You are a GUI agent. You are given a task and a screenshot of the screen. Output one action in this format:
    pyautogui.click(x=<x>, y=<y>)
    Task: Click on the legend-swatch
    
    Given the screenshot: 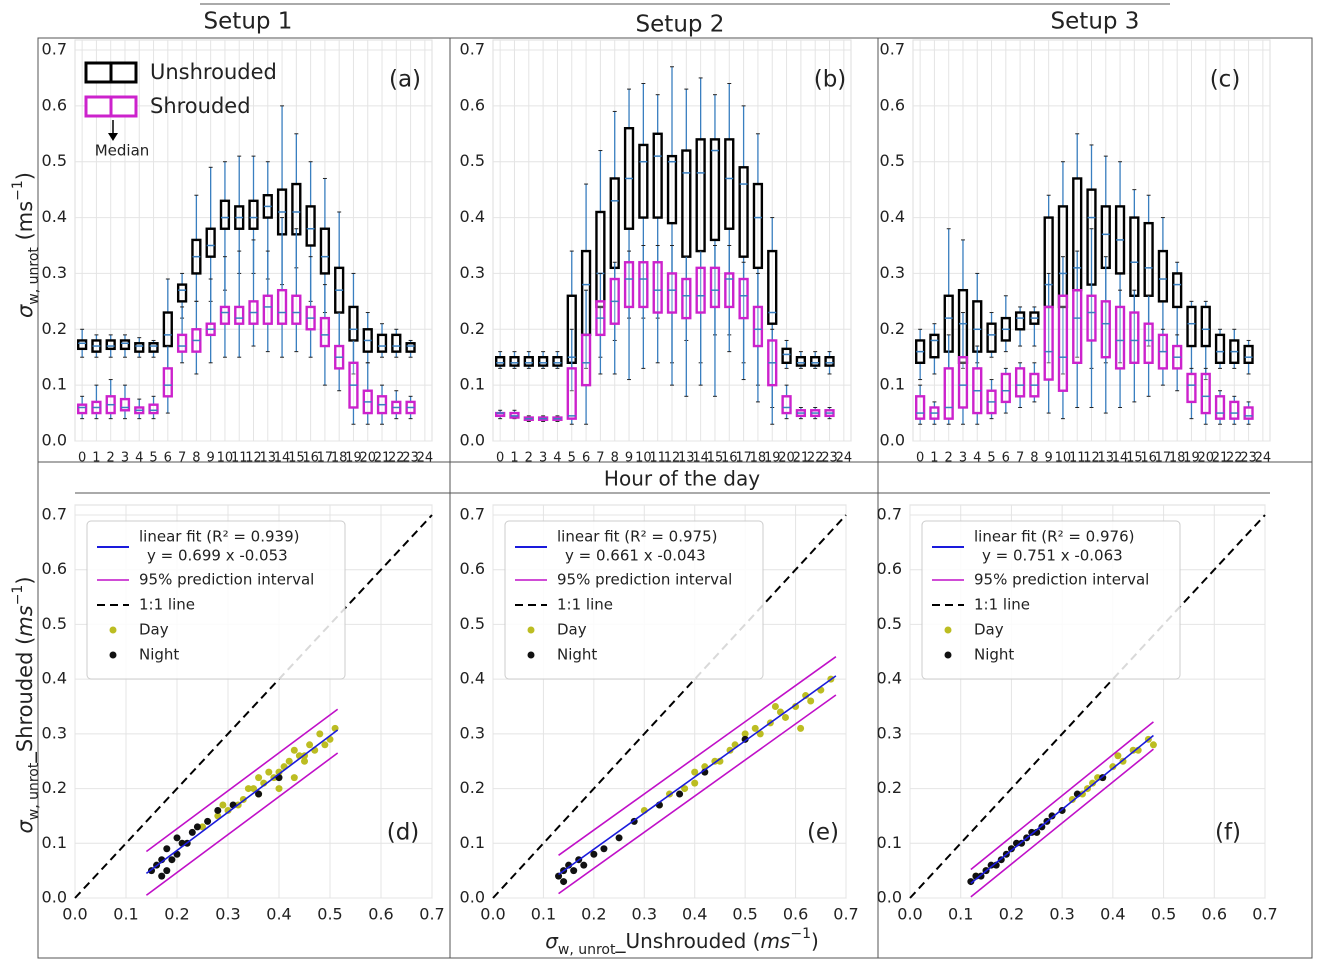 What is the action you would take?
    pyautogui.click(x=531, y=630)
    